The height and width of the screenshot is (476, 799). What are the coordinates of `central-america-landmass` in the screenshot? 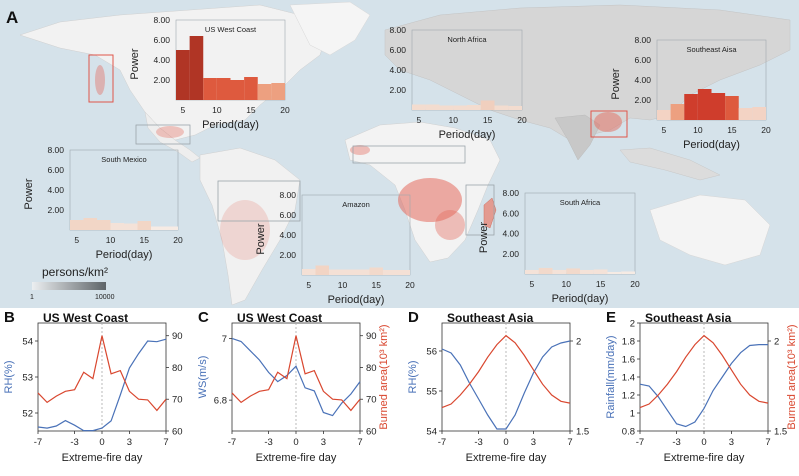 It's located at (172, 137).